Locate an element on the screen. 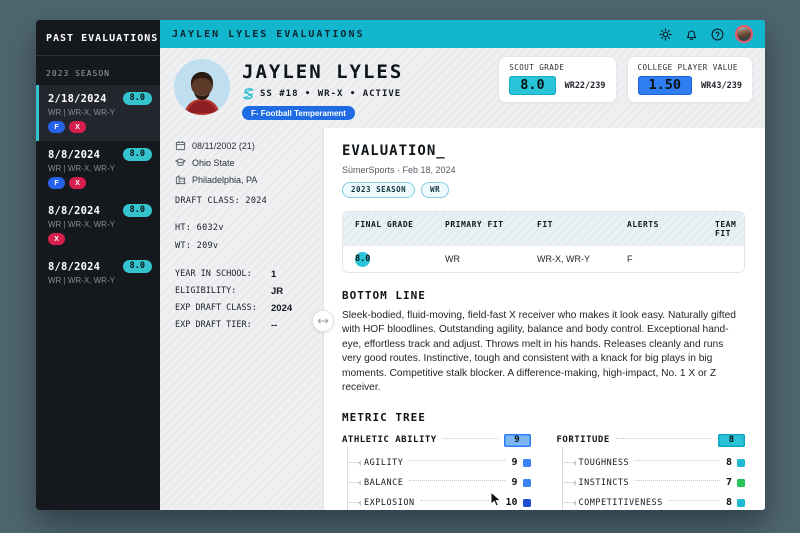  metric-parent-name: ATHLETIC ABILITY is located at coordinates (389, 440).